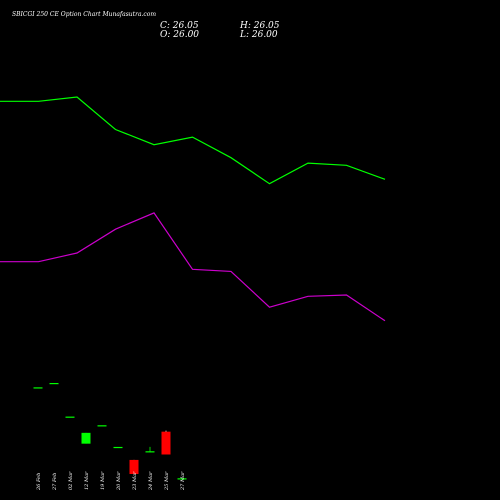 The width and height of the screenshot is (500, 500). I want to click on low-readout: L: 26.00, so click(258, 35).